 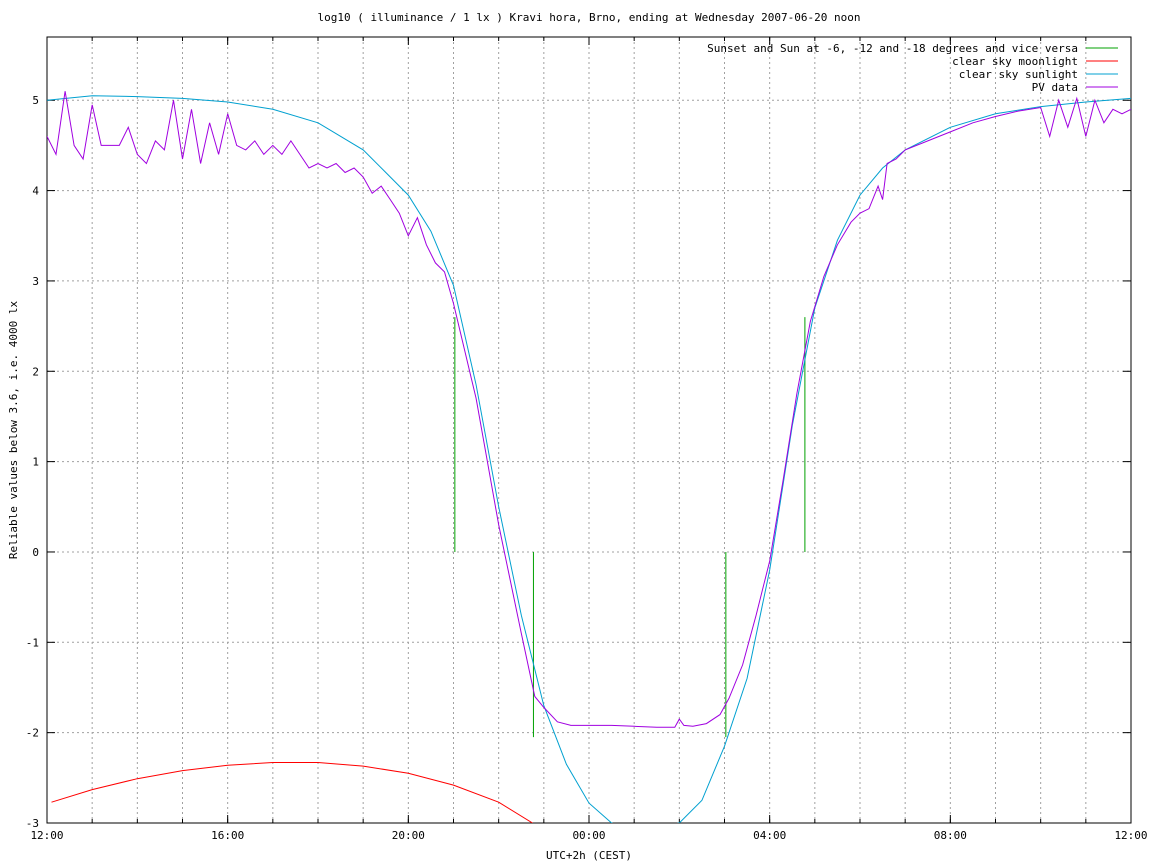 I want to click on legend-label: PV data, so click(x=1055, y=87).